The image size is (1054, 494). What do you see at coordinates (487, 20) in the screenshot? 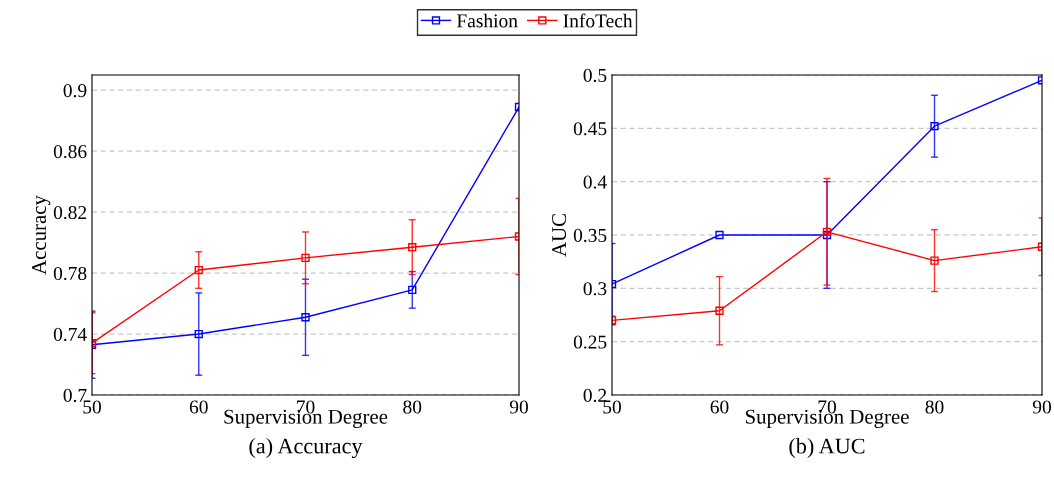
I see `legend-label: Fashion` at bounding box center [487, 20].